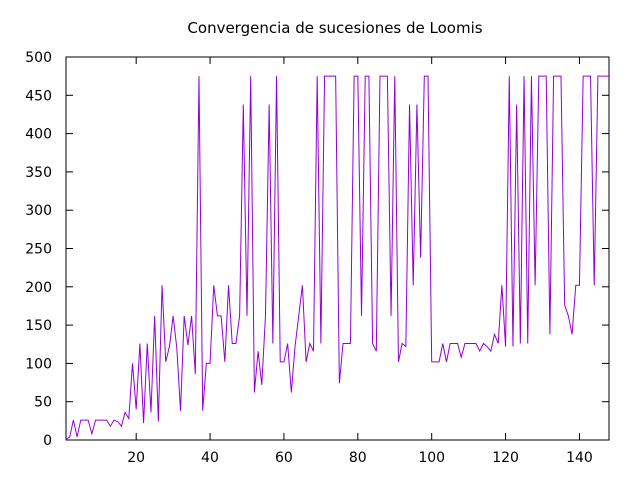 The width and height of the screenshot is (640, 480). Describe the element at coordinates (38, 173) in the screenshot. I see `y-tick-label: 350` at that location.